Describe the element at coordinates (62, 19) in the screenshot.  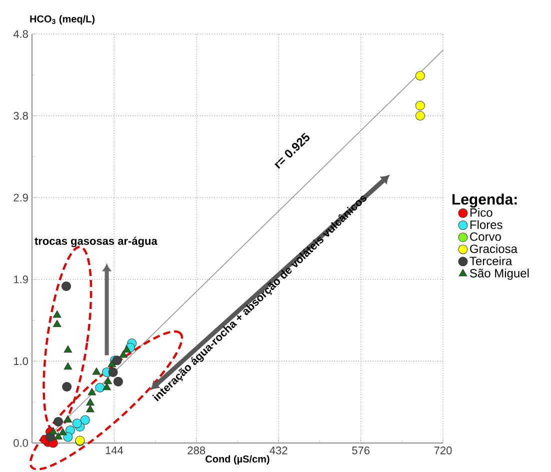
I see `y-axis-title: HCO$_{3}$ (meq/L)` at that location.